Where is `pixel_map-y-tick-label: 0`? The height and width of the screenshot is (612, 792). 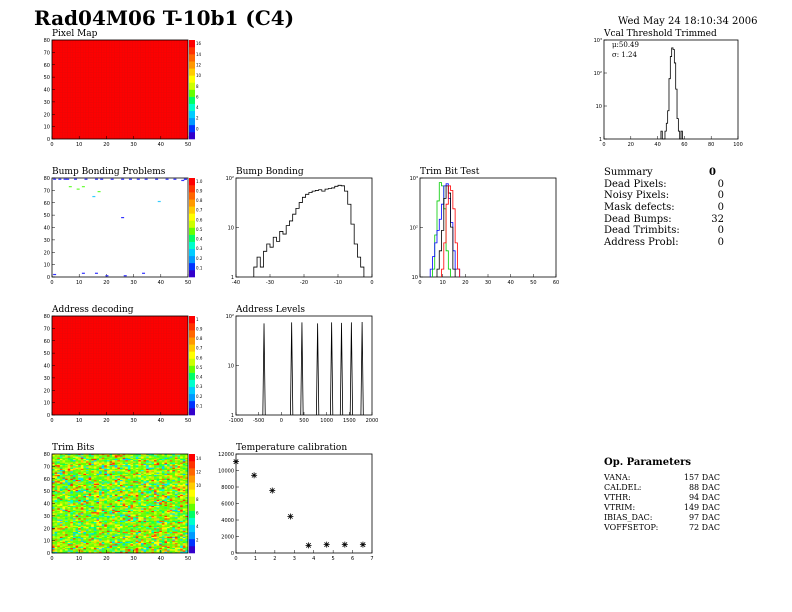
pixel_map-y-tick-label: 0 is located at coordinates (48, 140).